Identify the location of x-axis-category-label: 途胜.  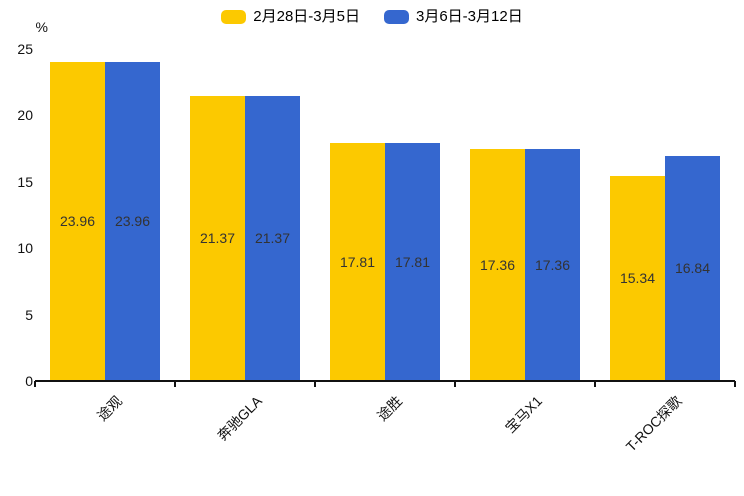
(389, 408).